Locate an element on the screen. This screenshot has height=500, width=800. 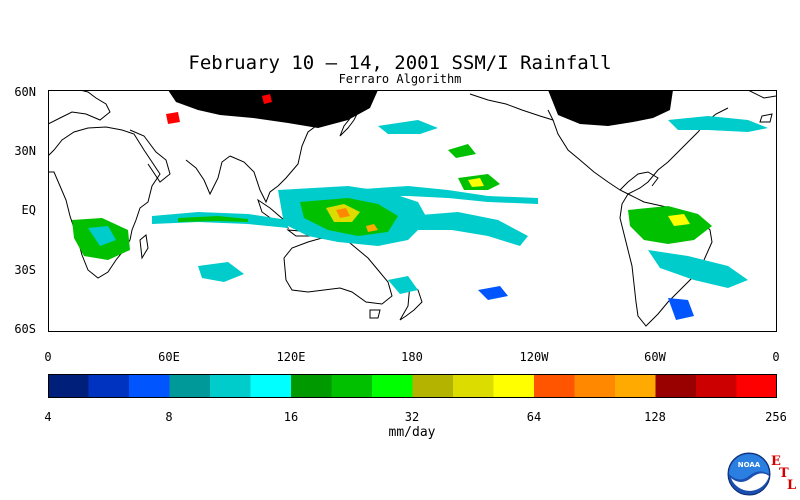
colorbar-label-4: 4 is located at coordinates (48, 417).